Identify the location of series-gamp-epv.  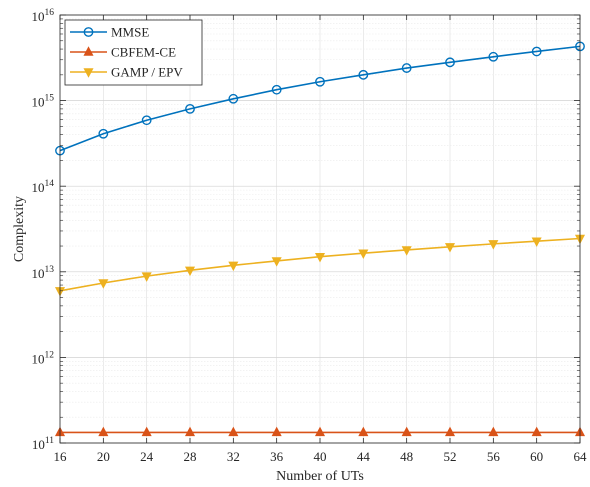
(320, 265).